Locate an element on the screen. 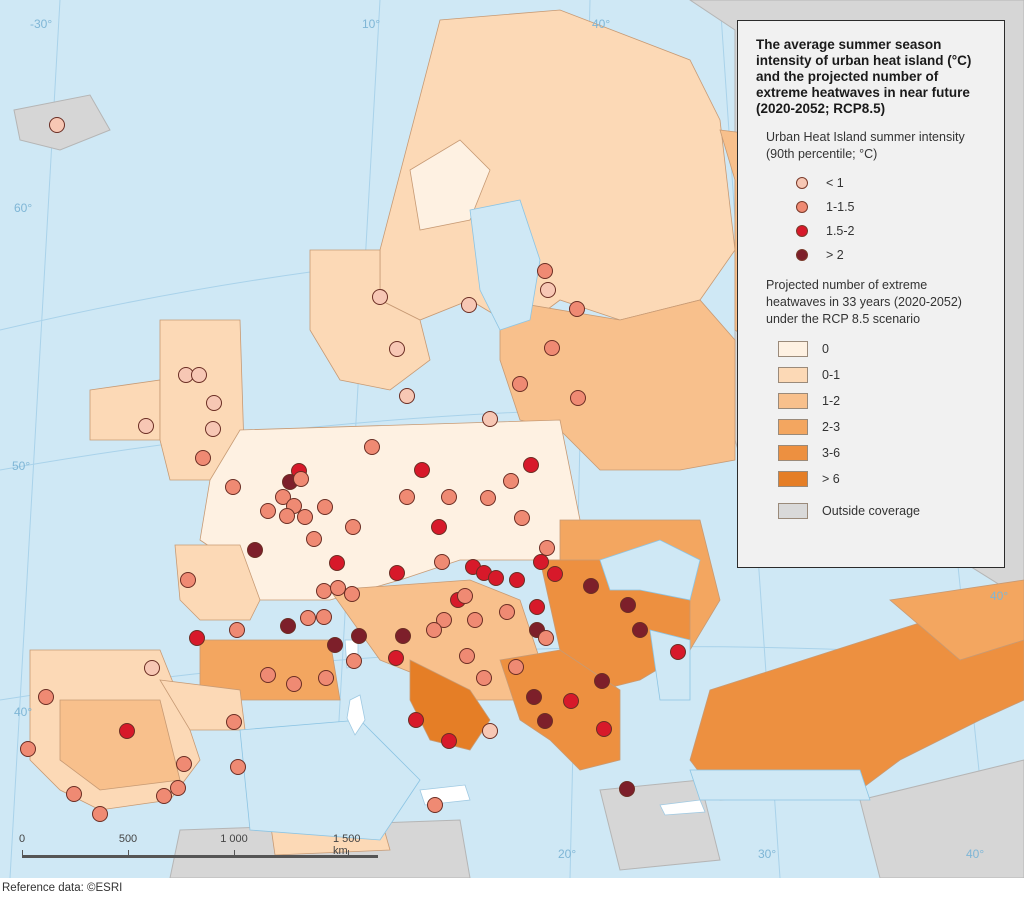 The width and height of the screenshot is (1024, 899). heatwave-legend-item: > 6 is located at coordinates (884, 479).